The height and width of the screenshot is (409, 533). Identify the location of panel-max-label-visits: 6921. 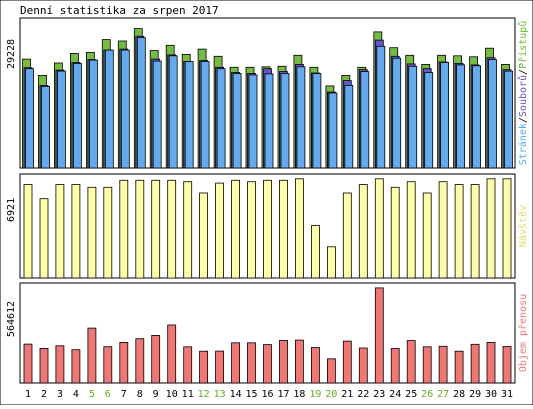
(11, 210).